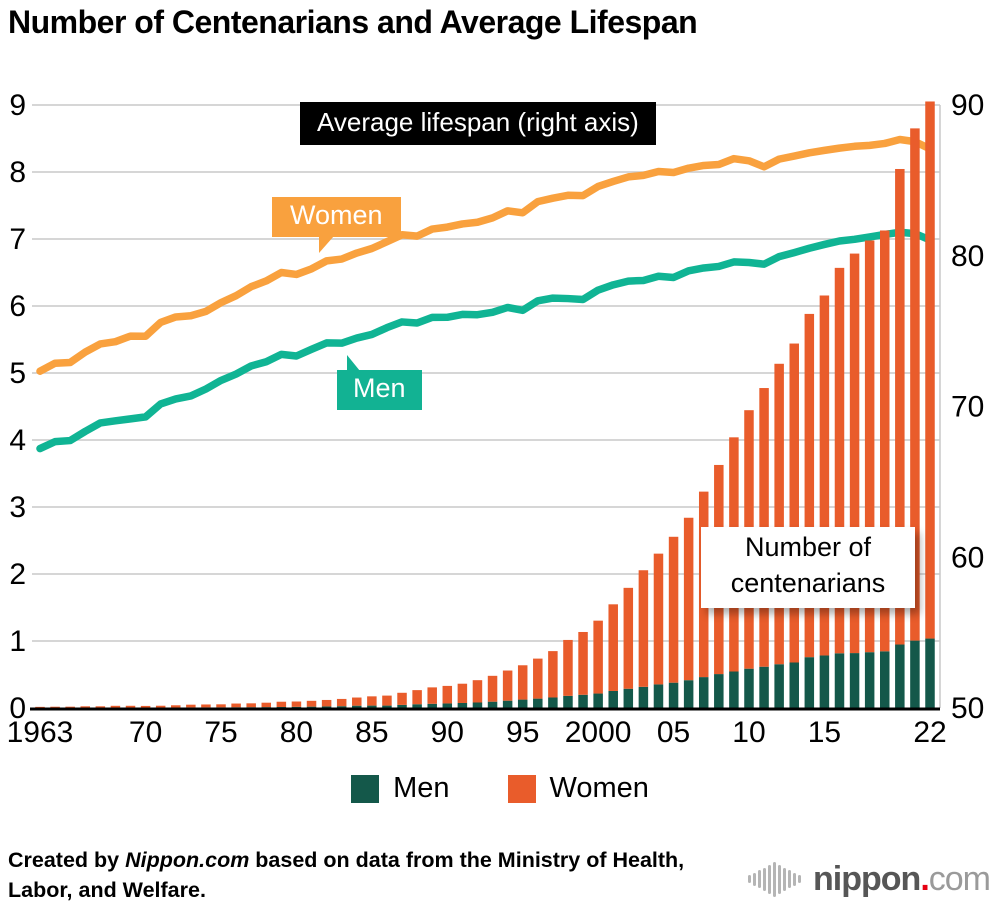 The width and height of the screenshot is (1000, 908). What do you see at coordinates (17, 440) in the screenshot?
I see `left-axis-tick-label: 4` at bounding box center [17, 440].